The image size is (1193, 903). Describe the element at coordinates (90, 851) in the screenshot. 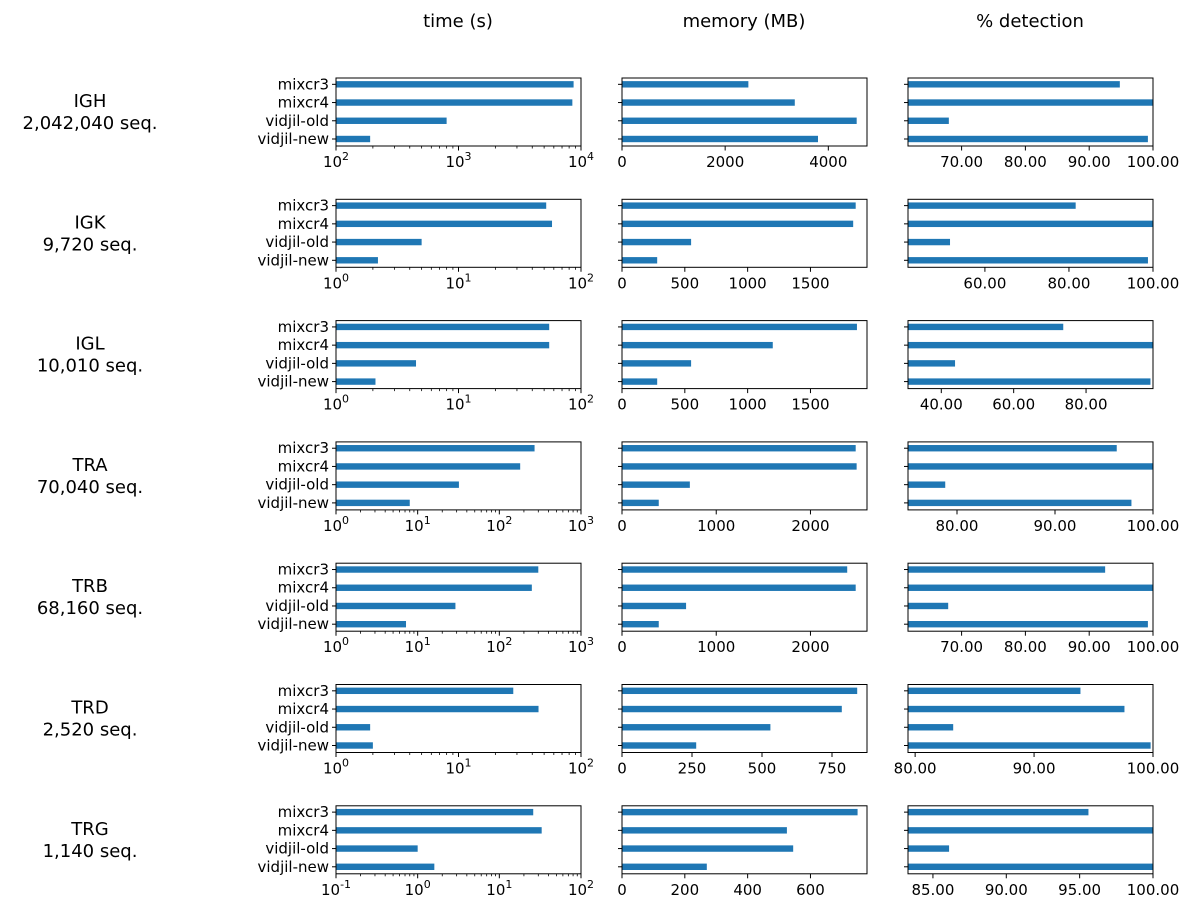

I see `row-label-count: 1,140 seq.` at that location.